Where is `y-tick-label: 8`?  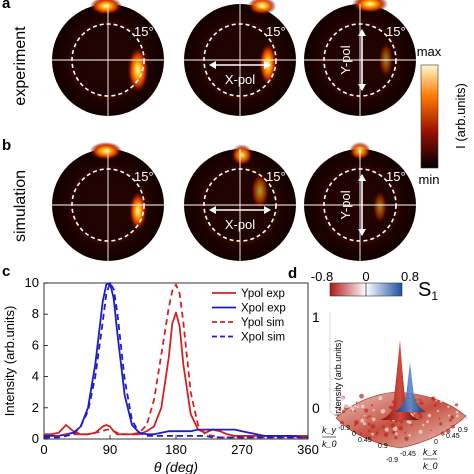
y-tick-label: 8 is located at coordinates (35, 313).